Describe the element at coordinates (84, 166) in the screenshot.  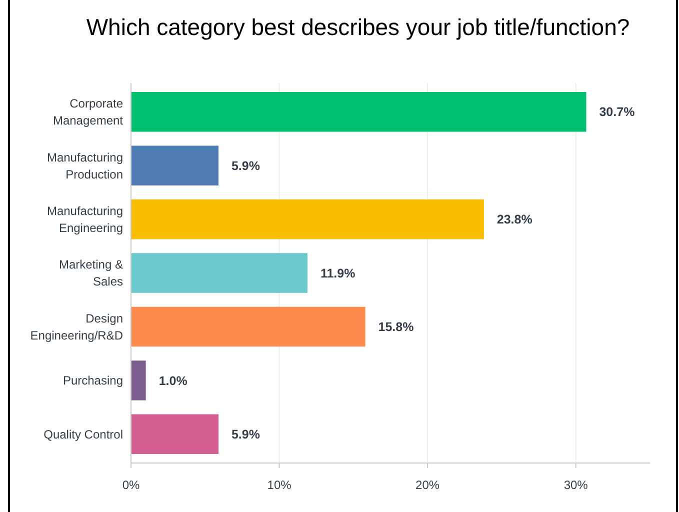
I see `y-tick-label: Manufacturing Production` at that location.